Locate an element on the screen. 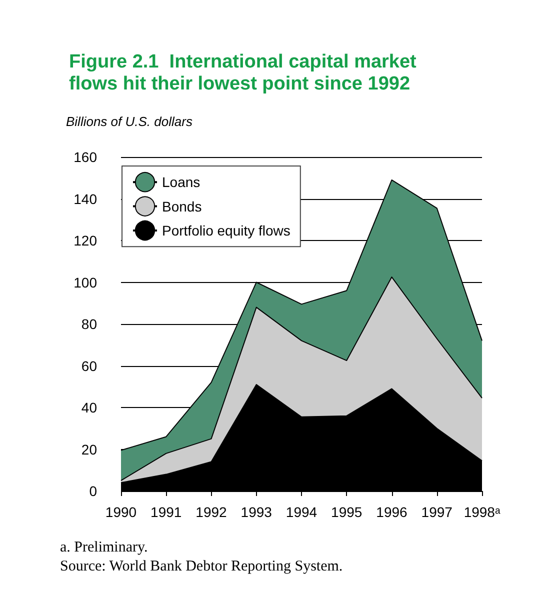  legend-label: Portfolio equity flows is located at coordinates (226, 230).